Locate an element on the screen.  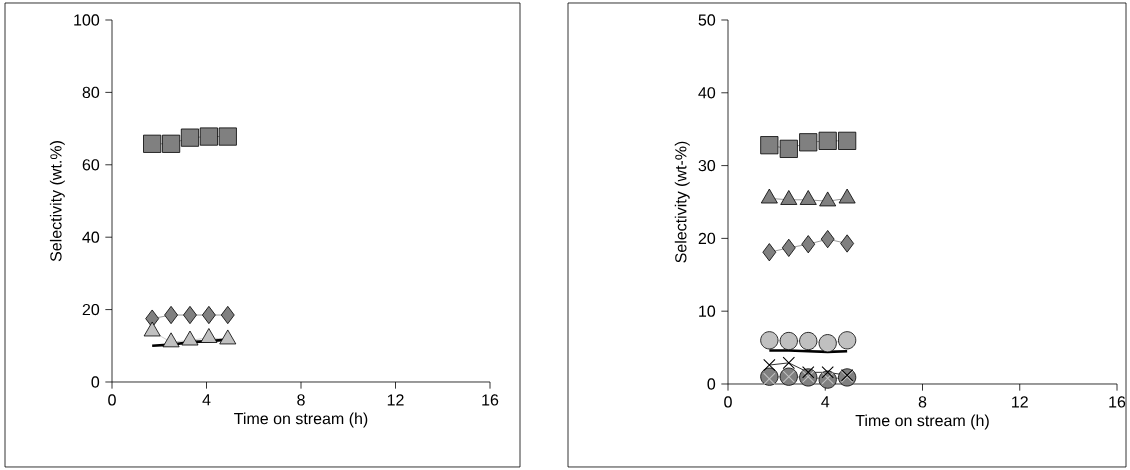
y-tick-label: 100 is located at coordinates (87, 20).